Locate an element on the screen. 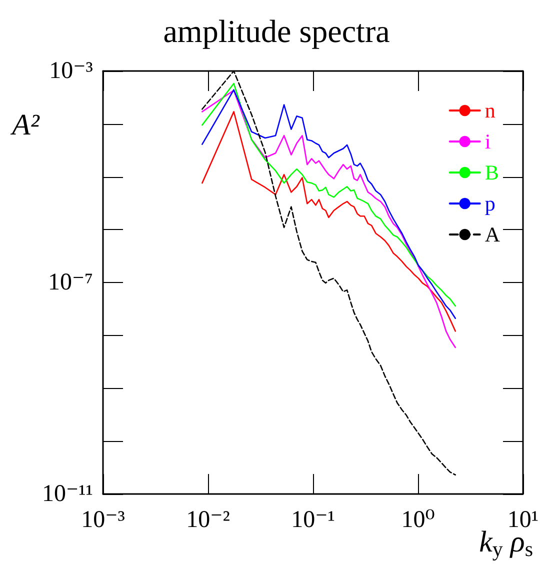 This screenshot has width=553, height=576. chart-title: amplitude spectra is located at coordinates (276, 31).